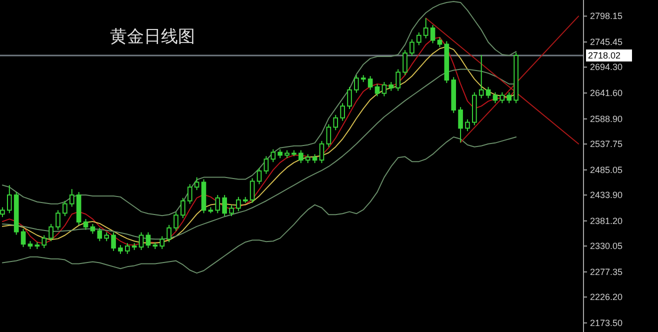 The height and width of the screenshot is (332, 658). What do you see at coordinates (606, 144) in the screenshot?
I see `y-tick-label: 2537.75` at bounding box center [606, 144].